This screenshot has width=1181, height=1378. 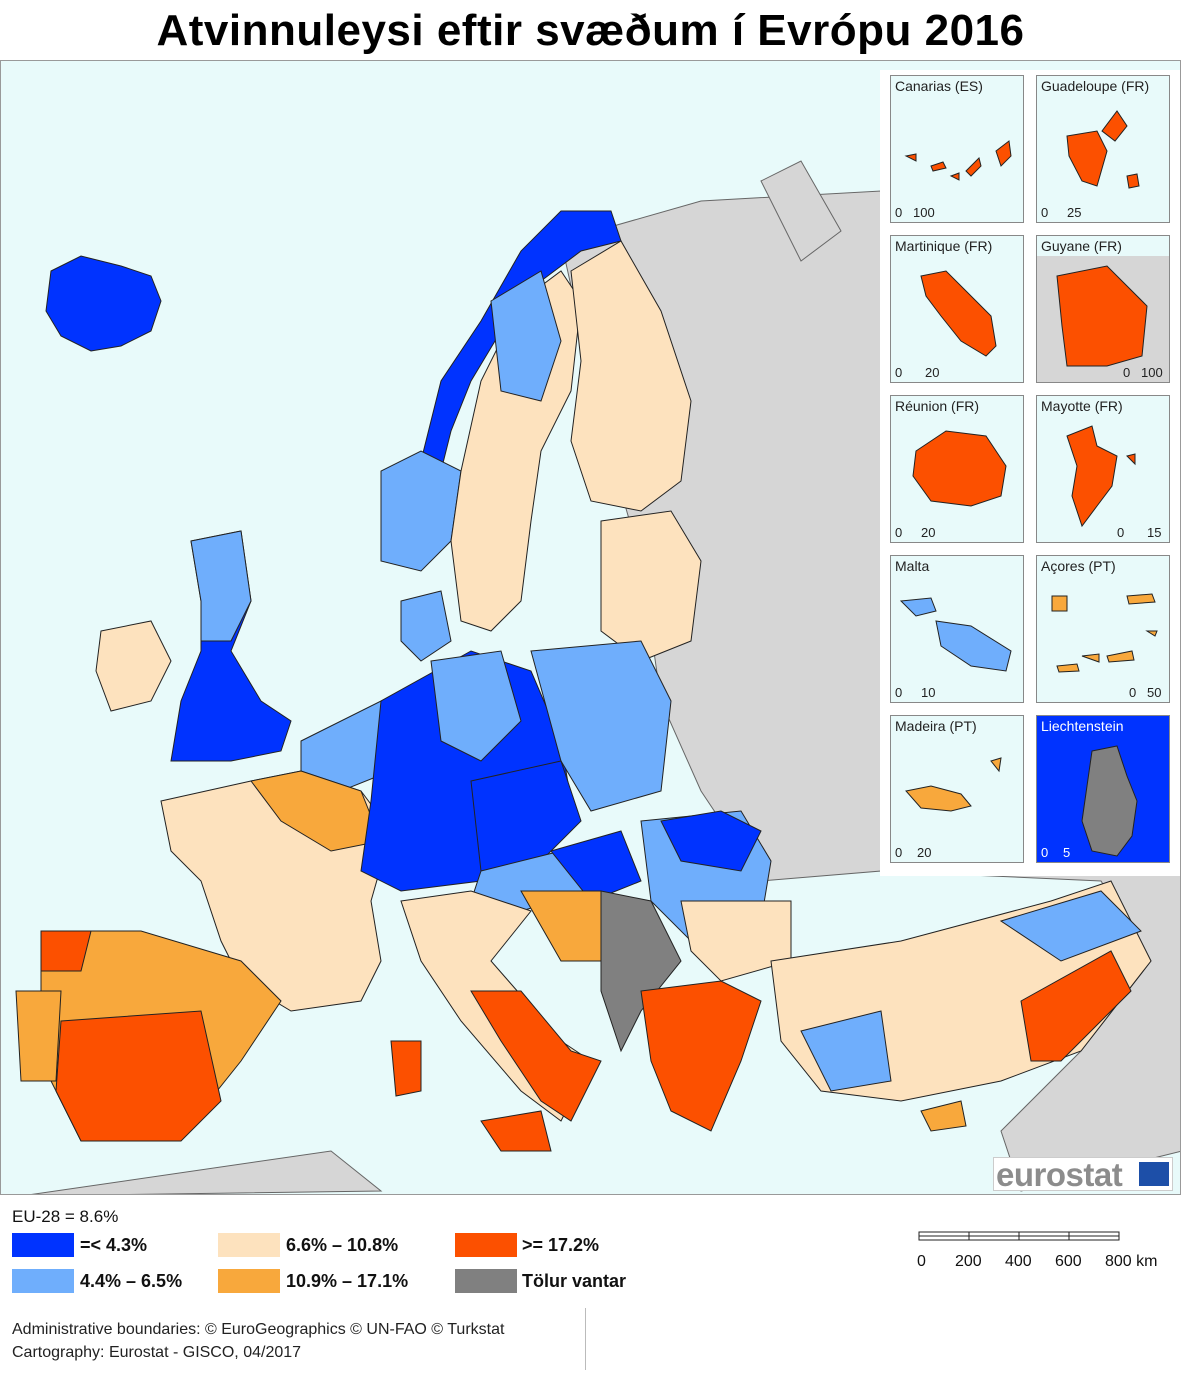 What do you see at coordinates (651, 586) in the screenshot?
I see `region-baltics` at bounding box center [651, 586].